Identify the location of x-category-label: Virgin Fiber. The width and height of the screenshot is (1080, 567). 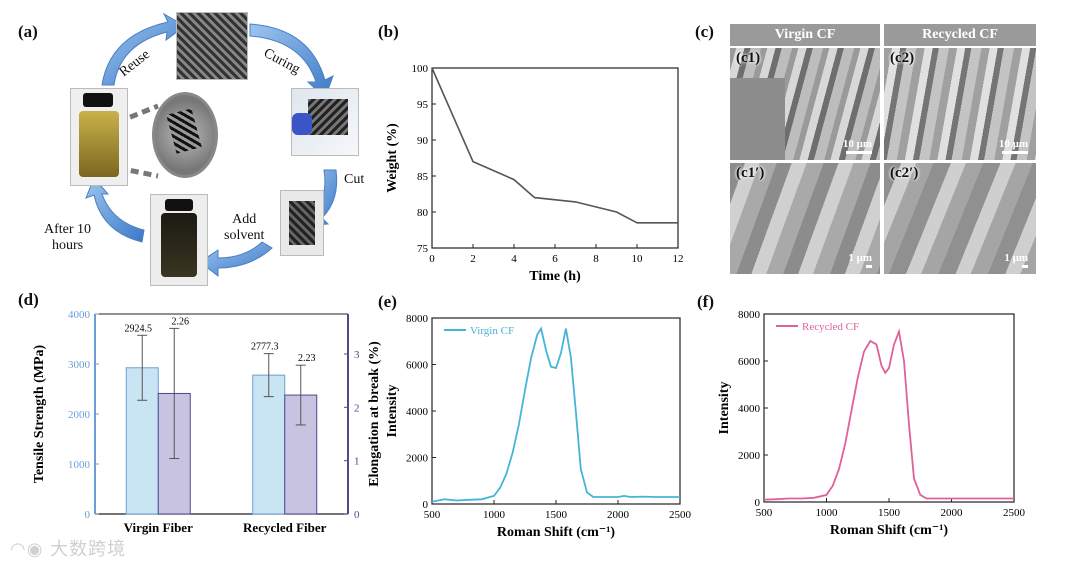
(158, 527).